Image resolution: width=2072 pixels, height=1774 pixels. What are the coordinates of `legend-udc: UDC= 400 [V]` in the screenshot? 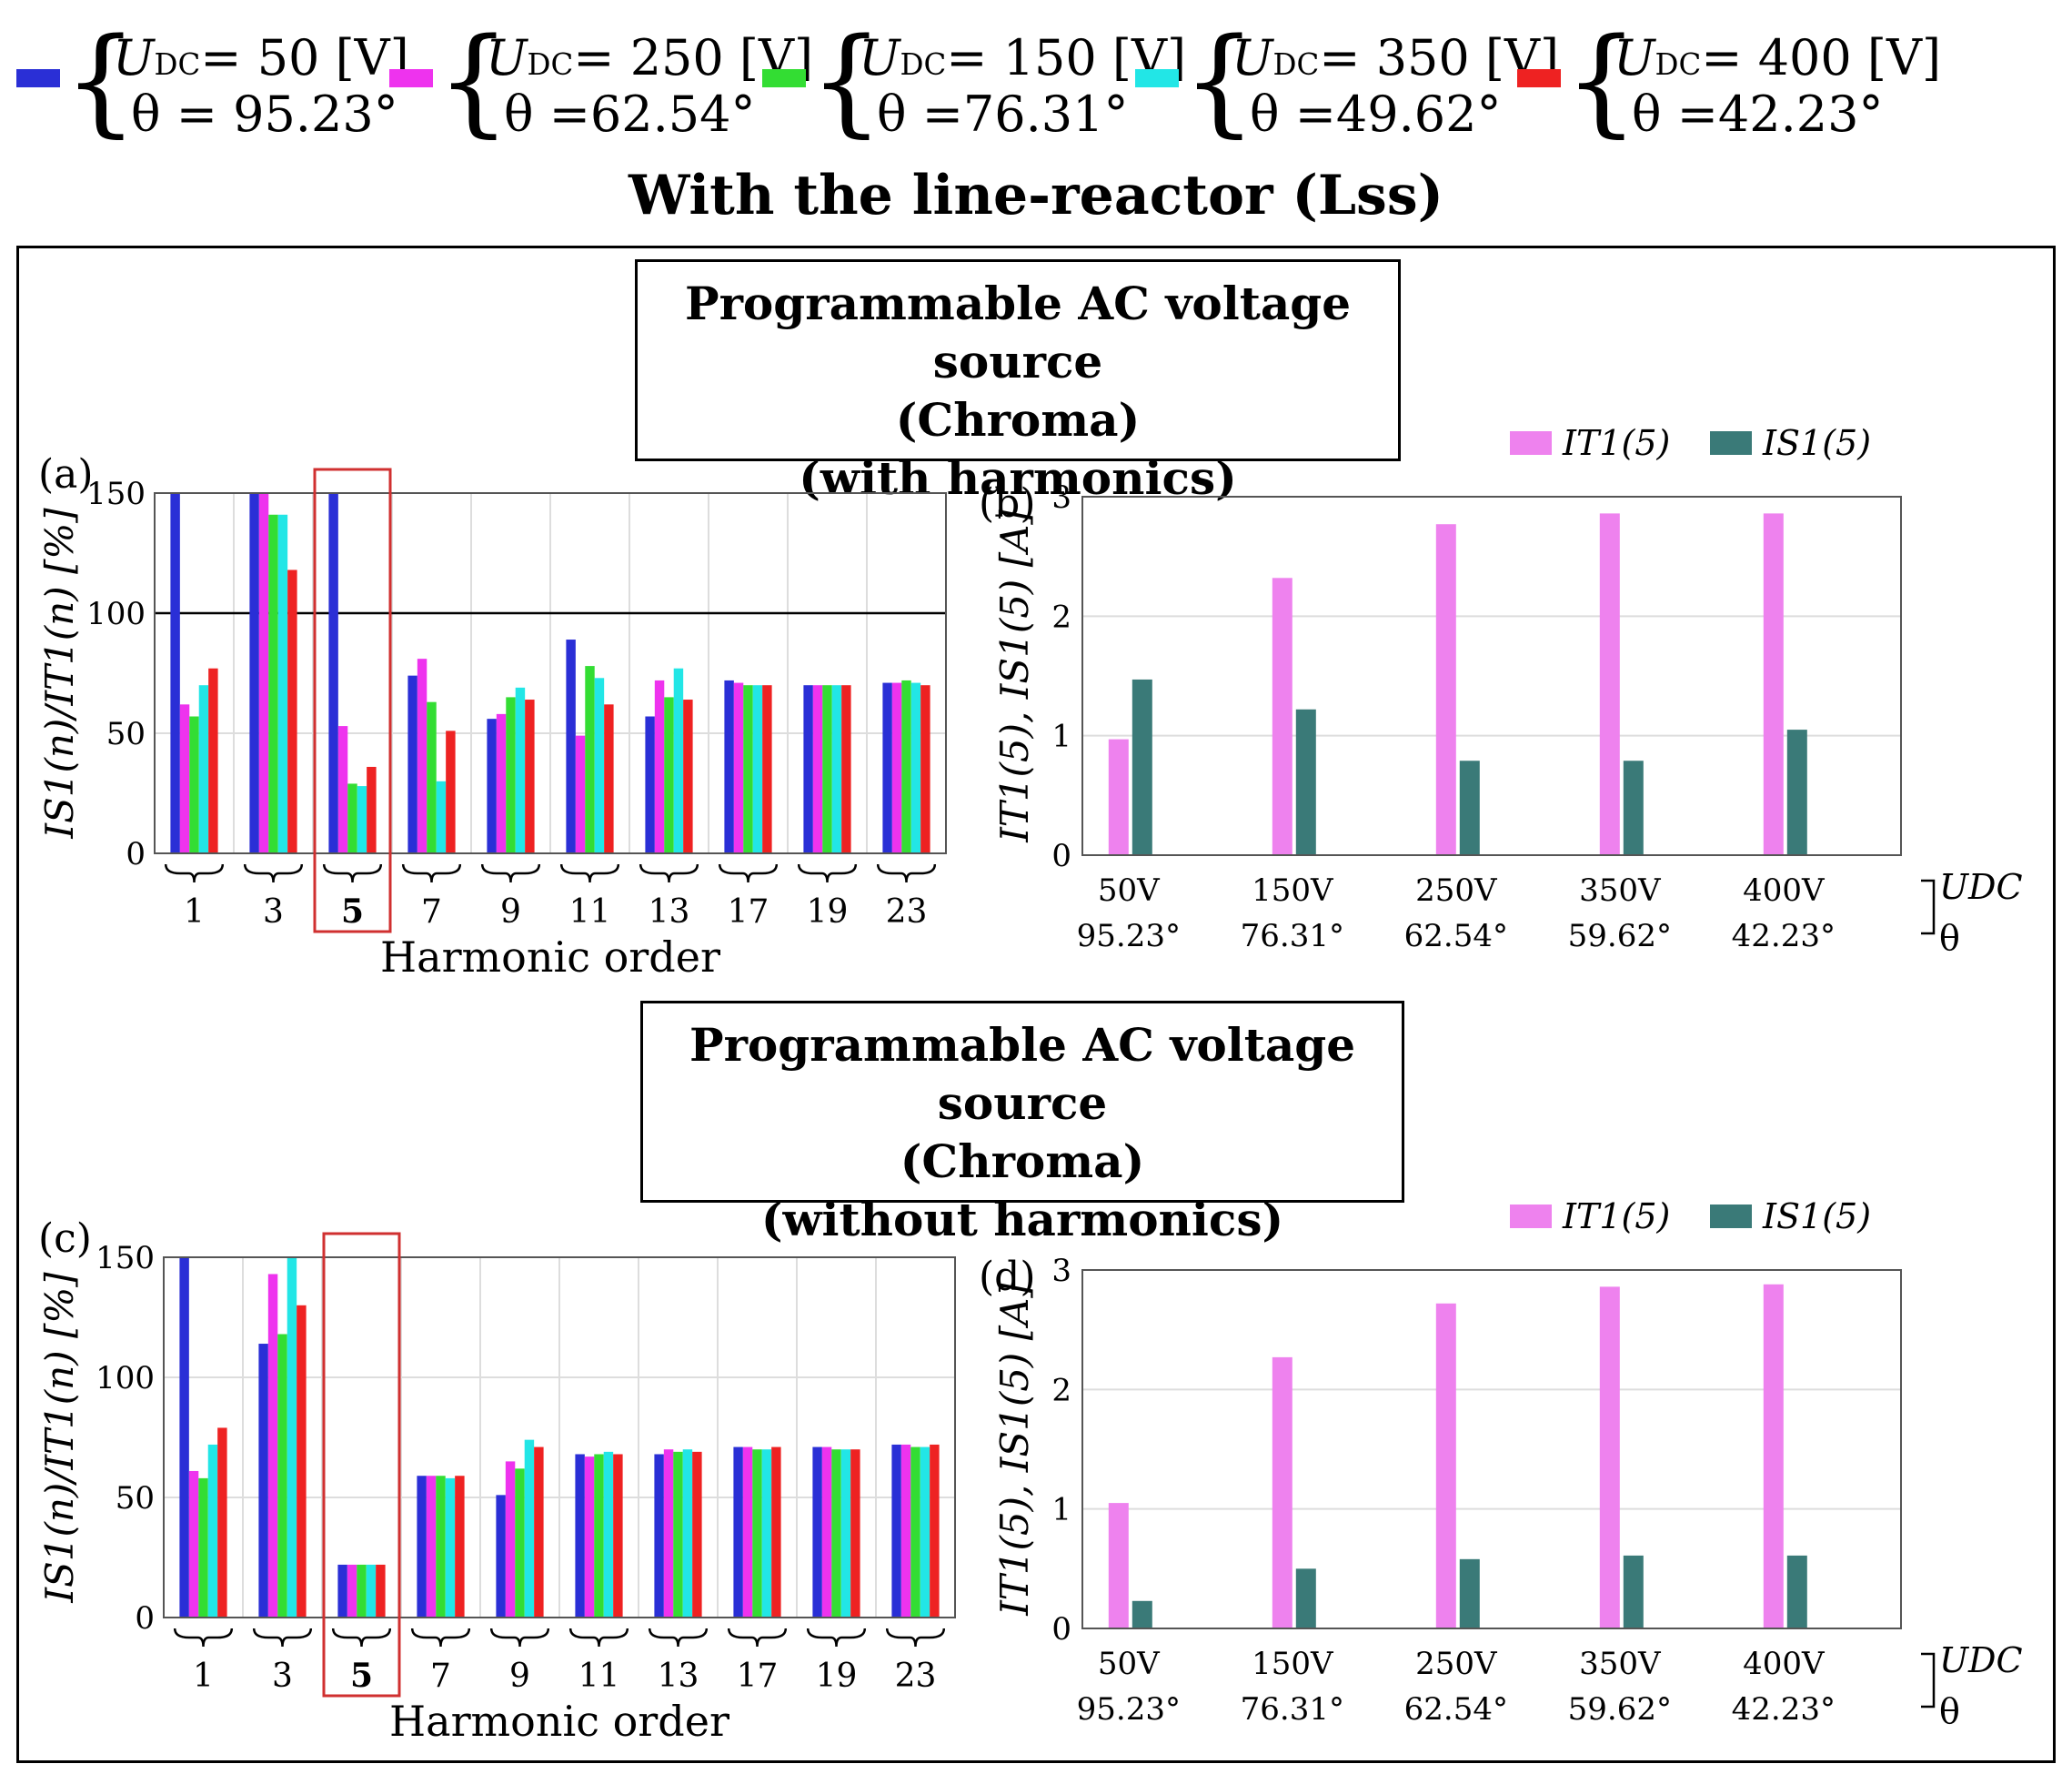 It's located at (1778, 57).